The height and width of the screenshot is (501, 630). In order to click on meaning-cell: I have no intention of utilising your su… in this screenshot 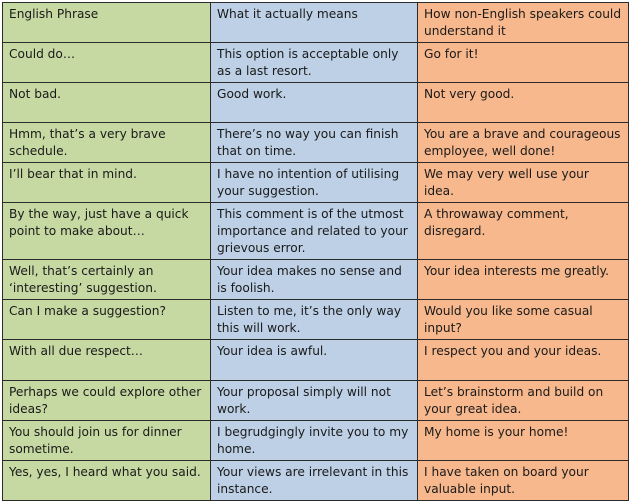, I will do `click(314, 182)`.